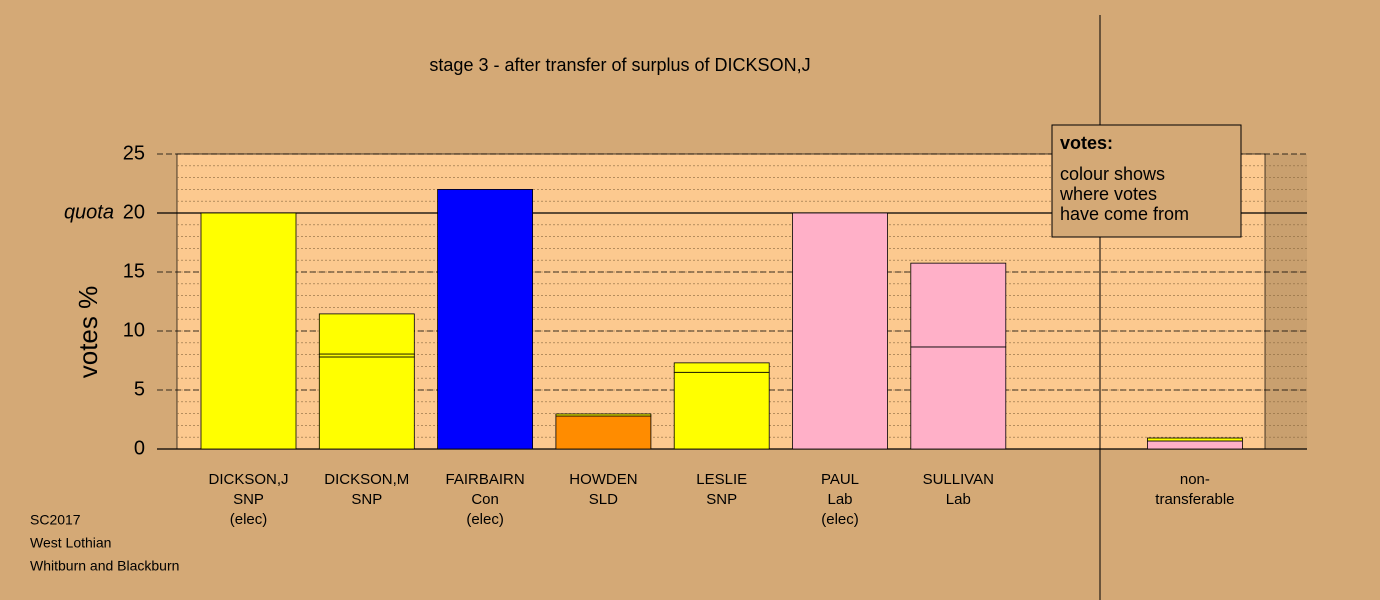 The width and height of the screenshot is (1380, 600). Describe the element at coordinates (134, 330) in the screenshot. I see `y-tick-label: 10` at that location.